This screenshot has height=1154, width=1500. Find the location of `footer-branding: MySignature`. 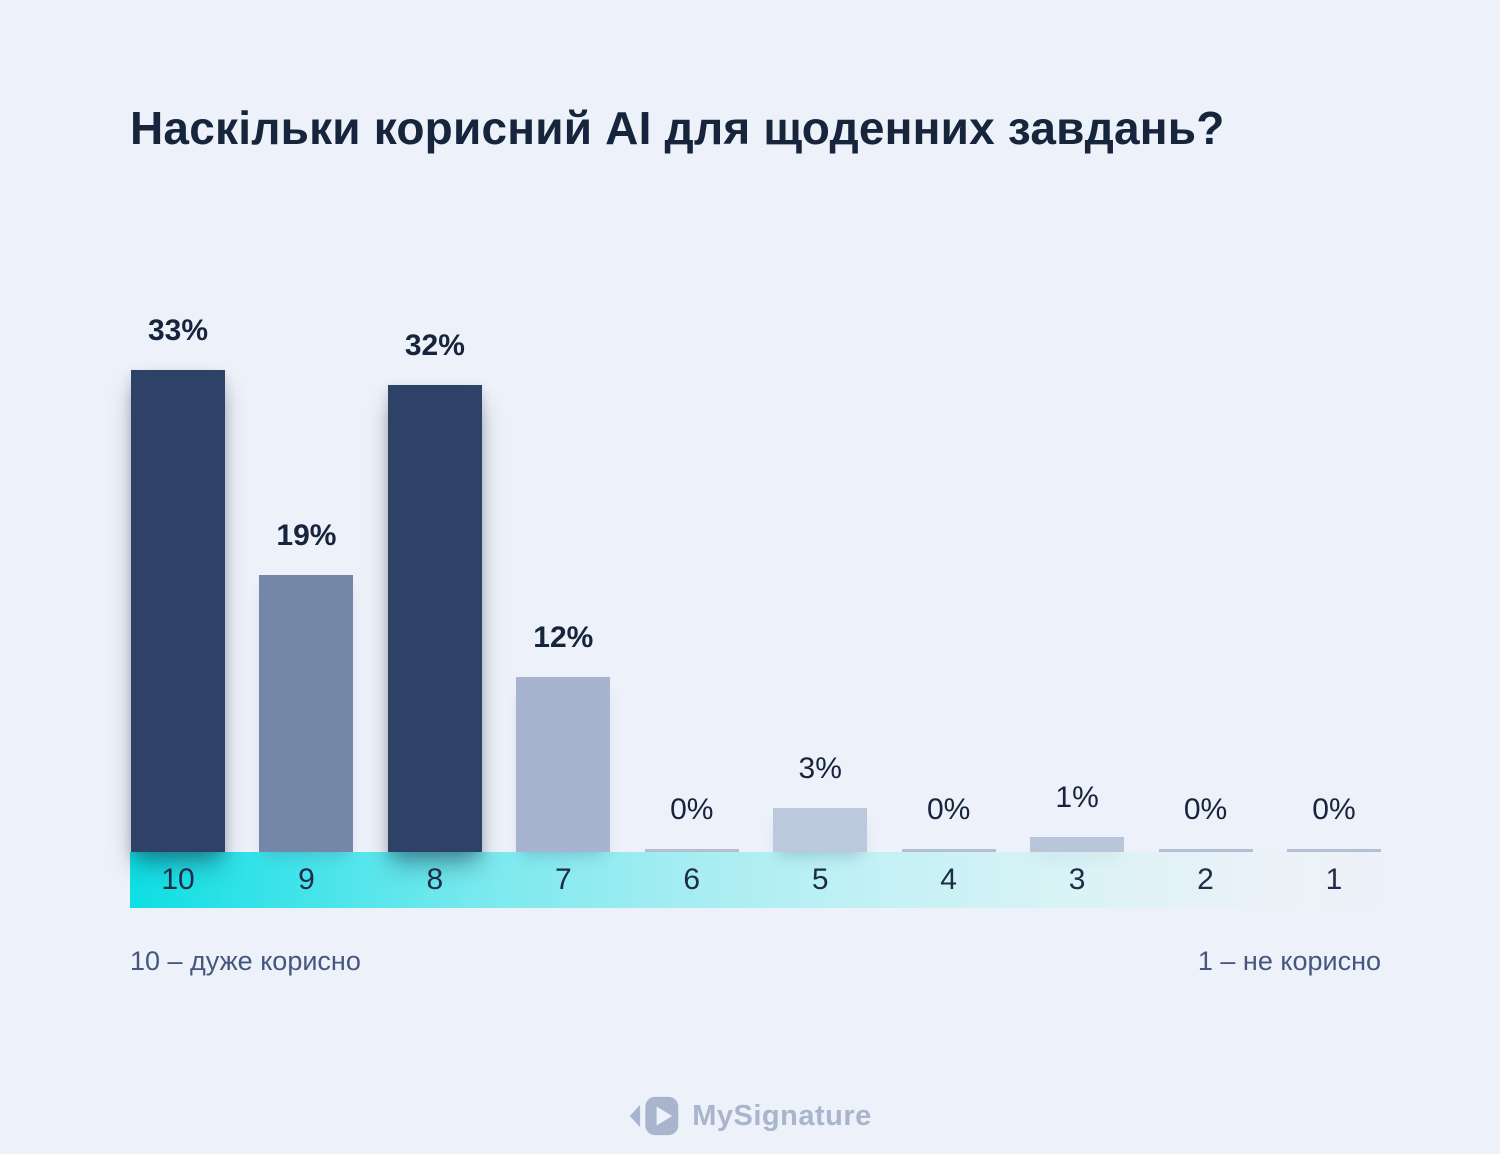

footer-branding: MySignature is located at coordinates (750, 1116).